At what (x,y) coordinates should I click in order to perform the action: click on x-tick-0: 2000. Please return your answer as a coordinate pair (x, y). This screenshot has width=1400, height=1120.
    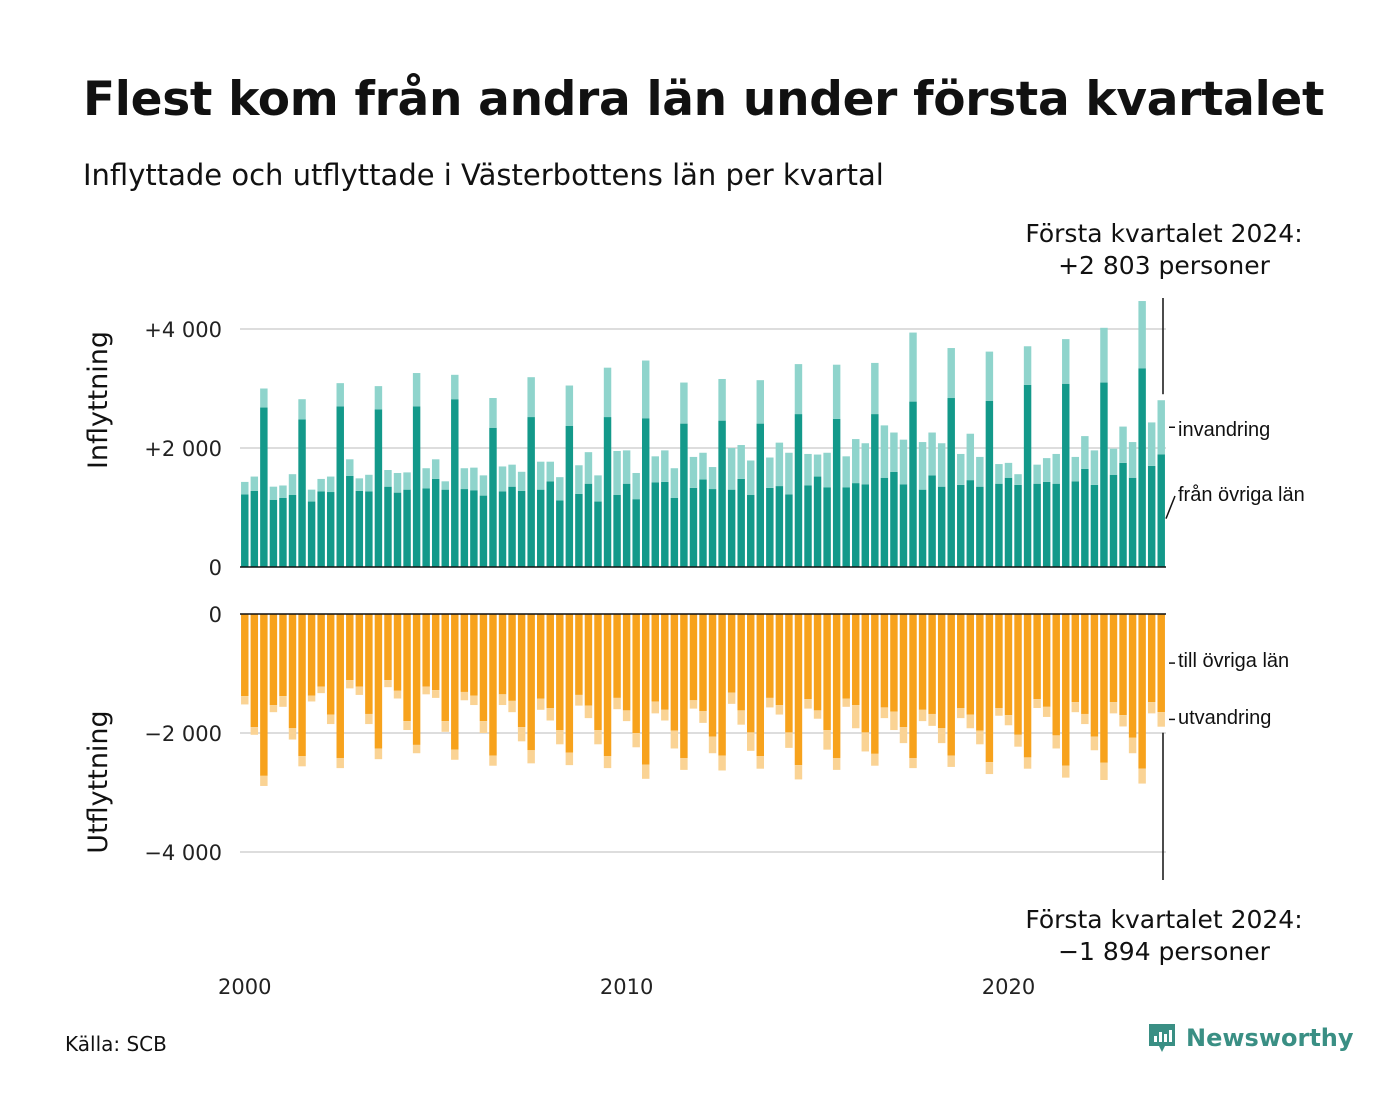
    Looking at the image, I should click on (244, 987).